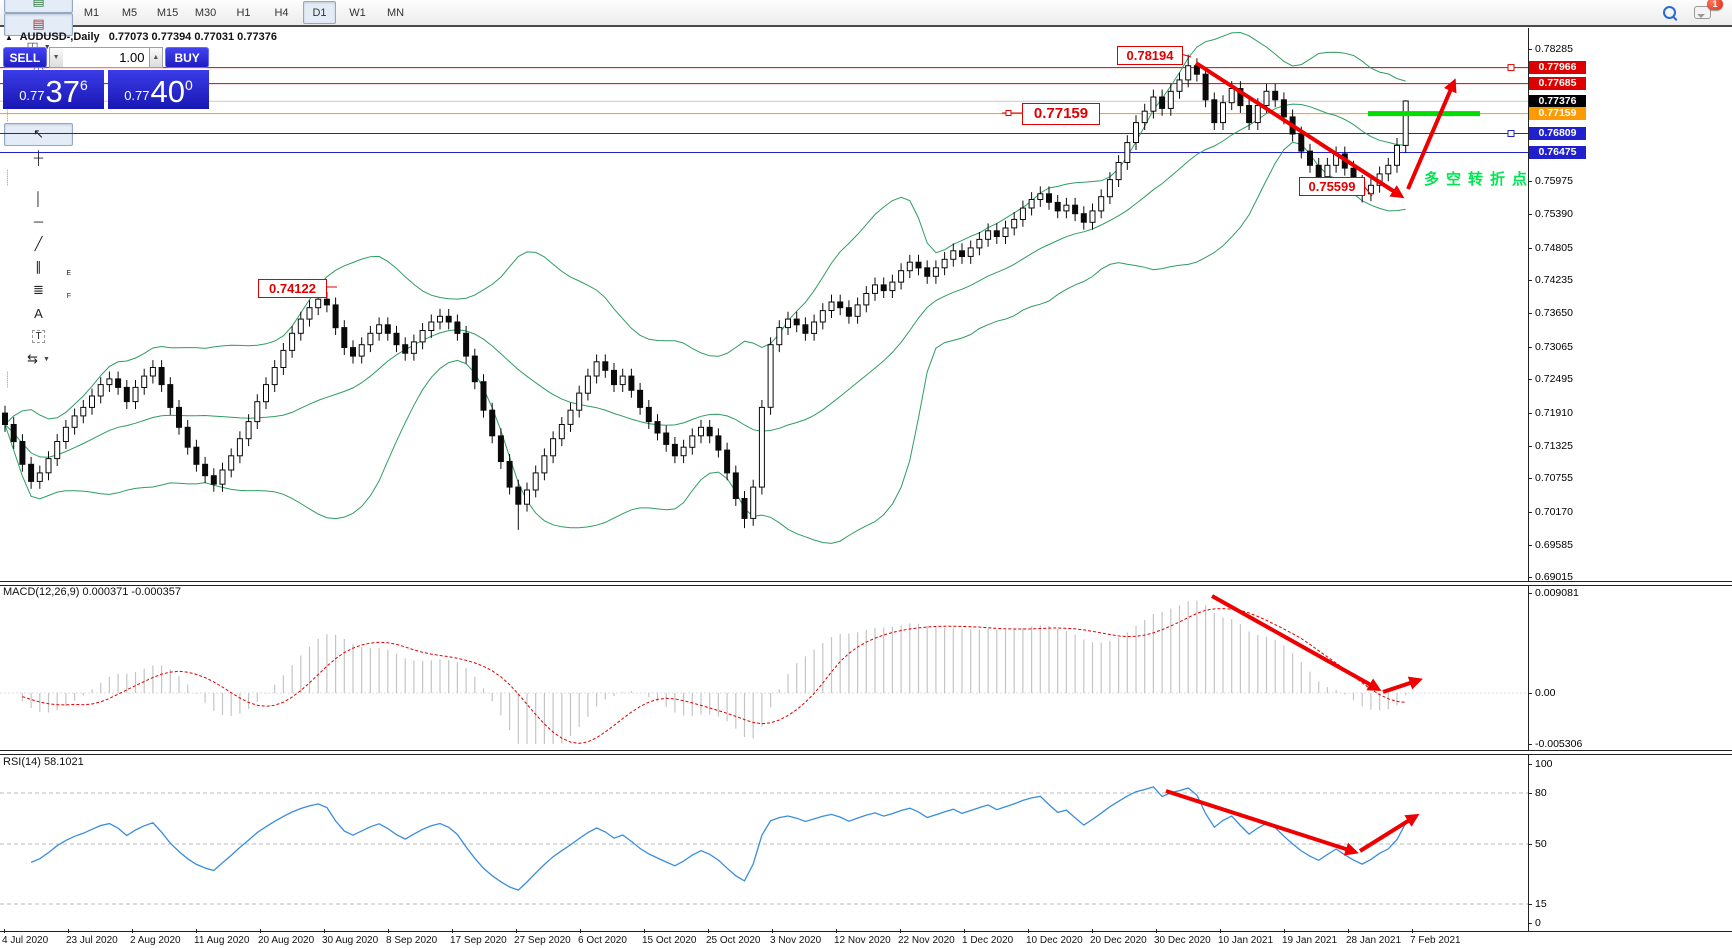 The height and width of the screenshot is (948, 1732). I want to click on buy-price-display: 0.77 40 0, so click(158, 89).